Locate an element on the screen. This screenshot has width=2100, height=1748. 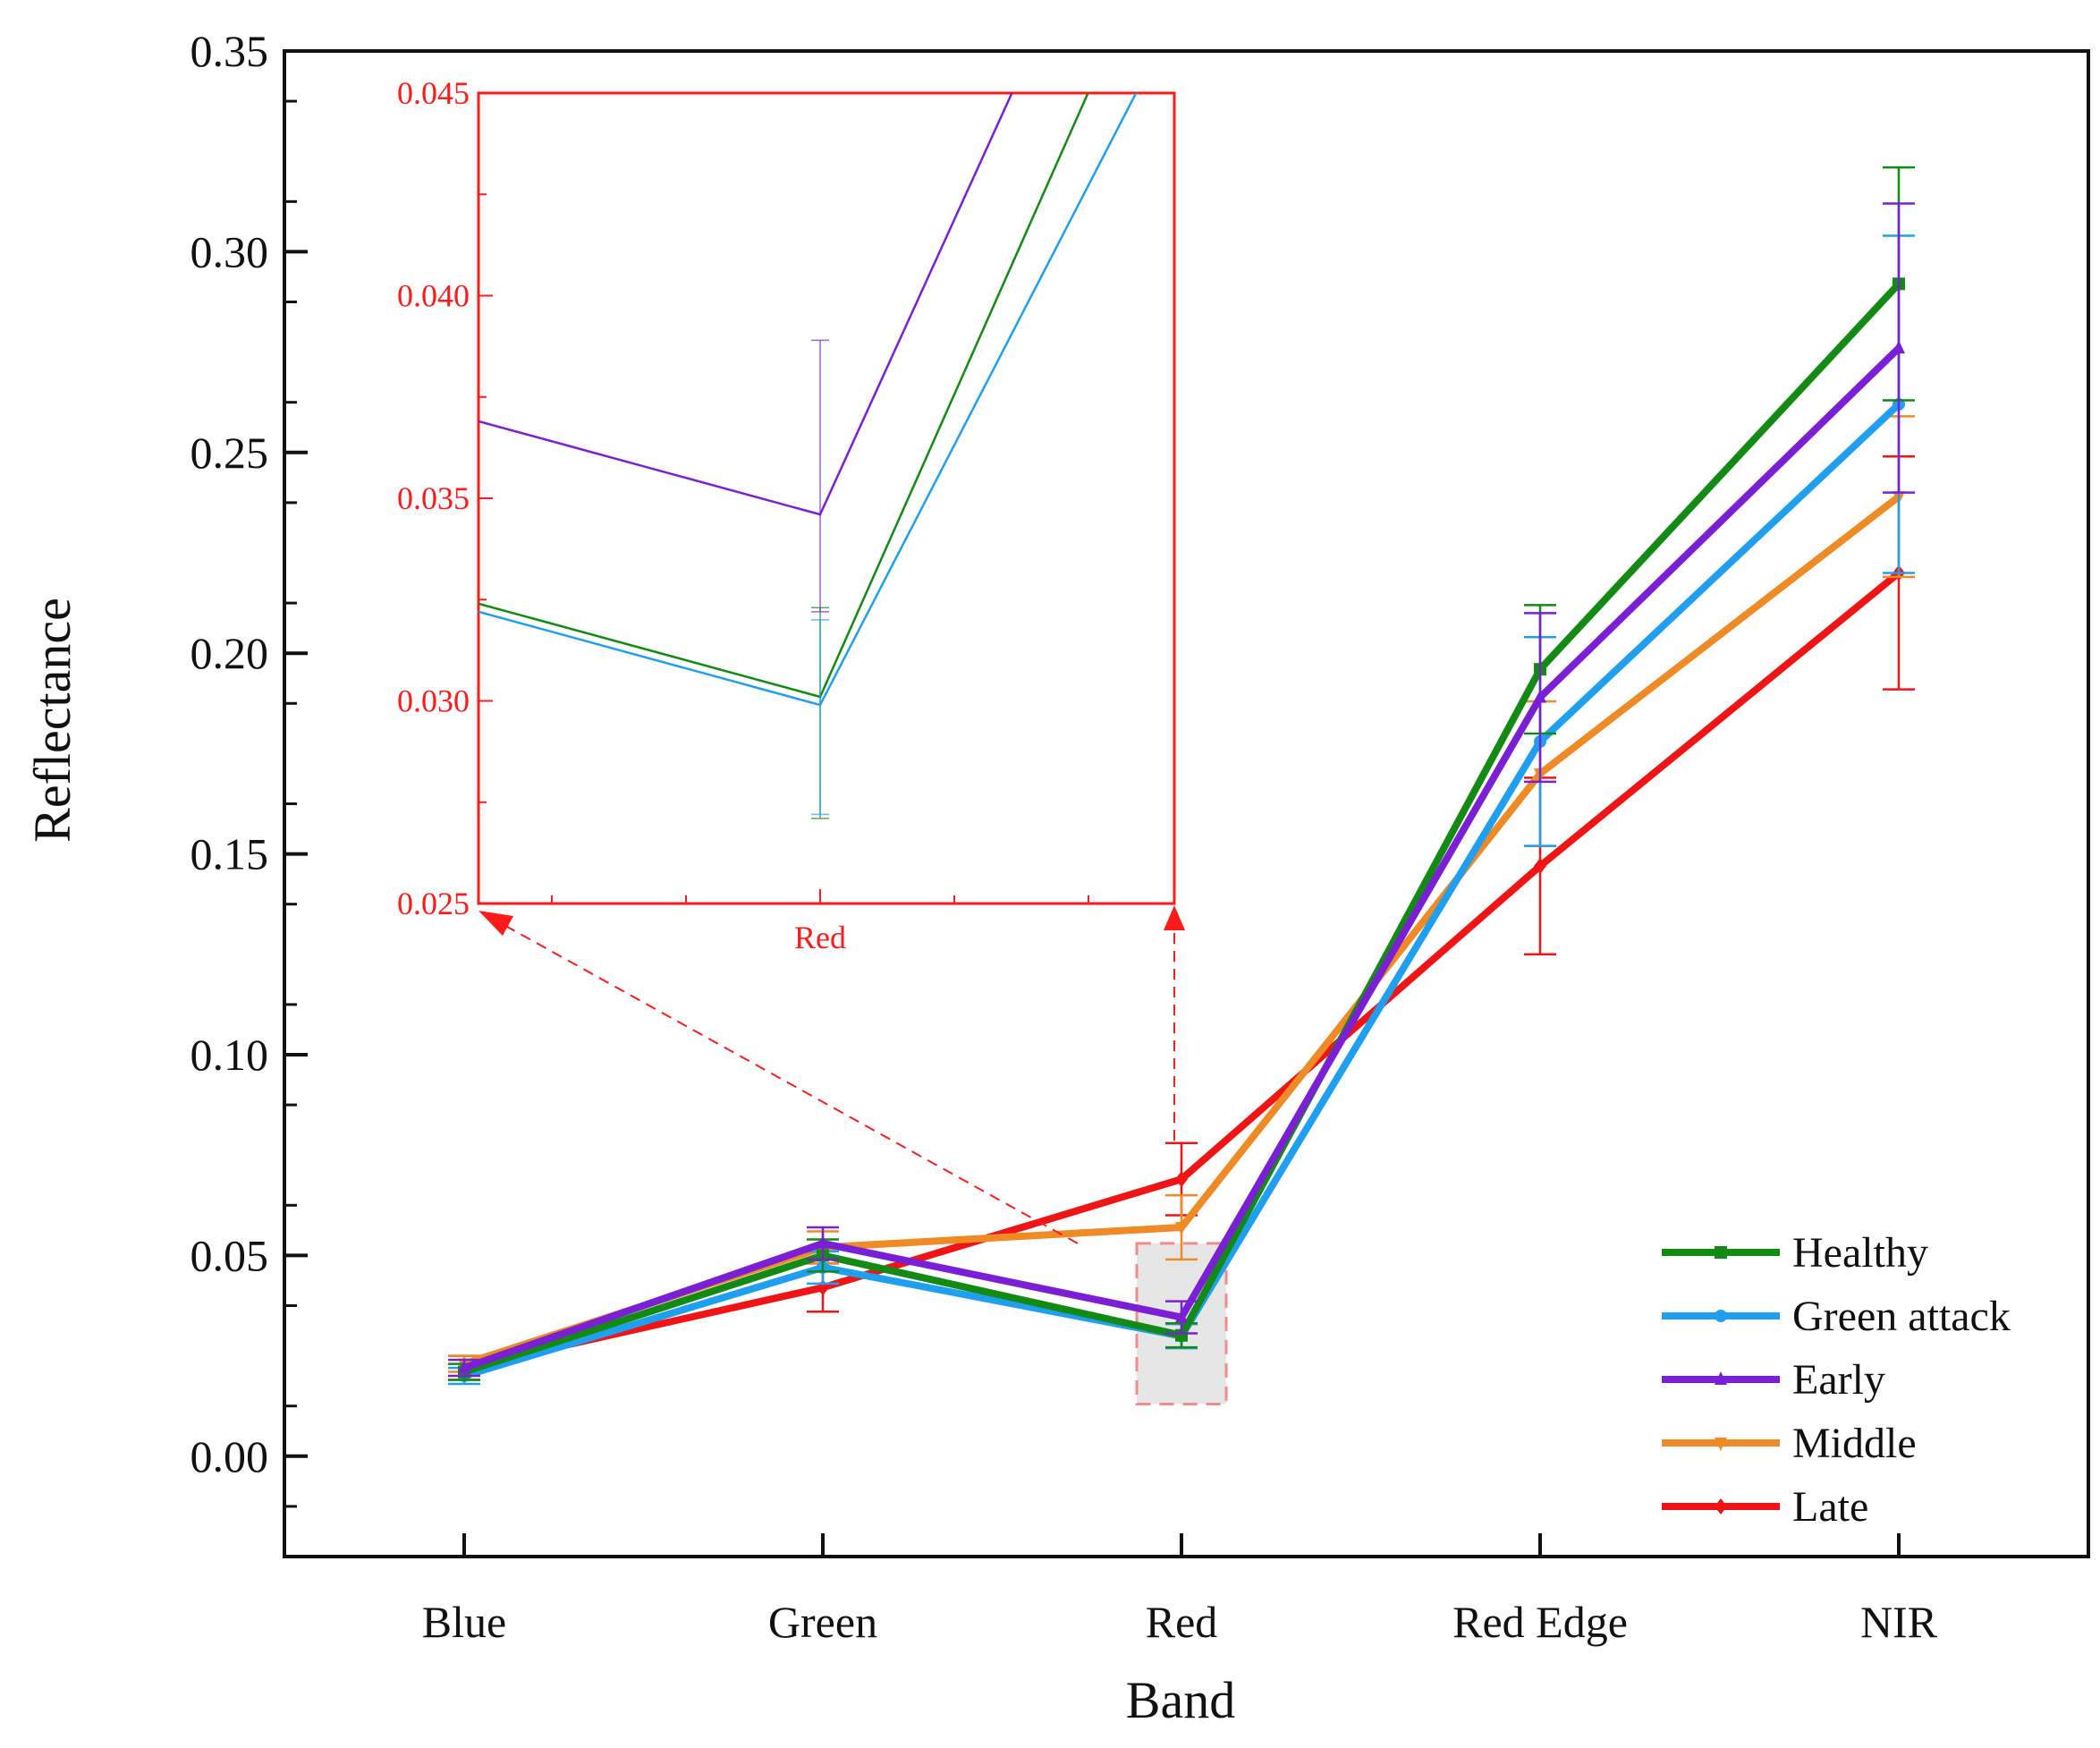
inset-y-tick-label: 0.025 is located at coordinates (433, 904).